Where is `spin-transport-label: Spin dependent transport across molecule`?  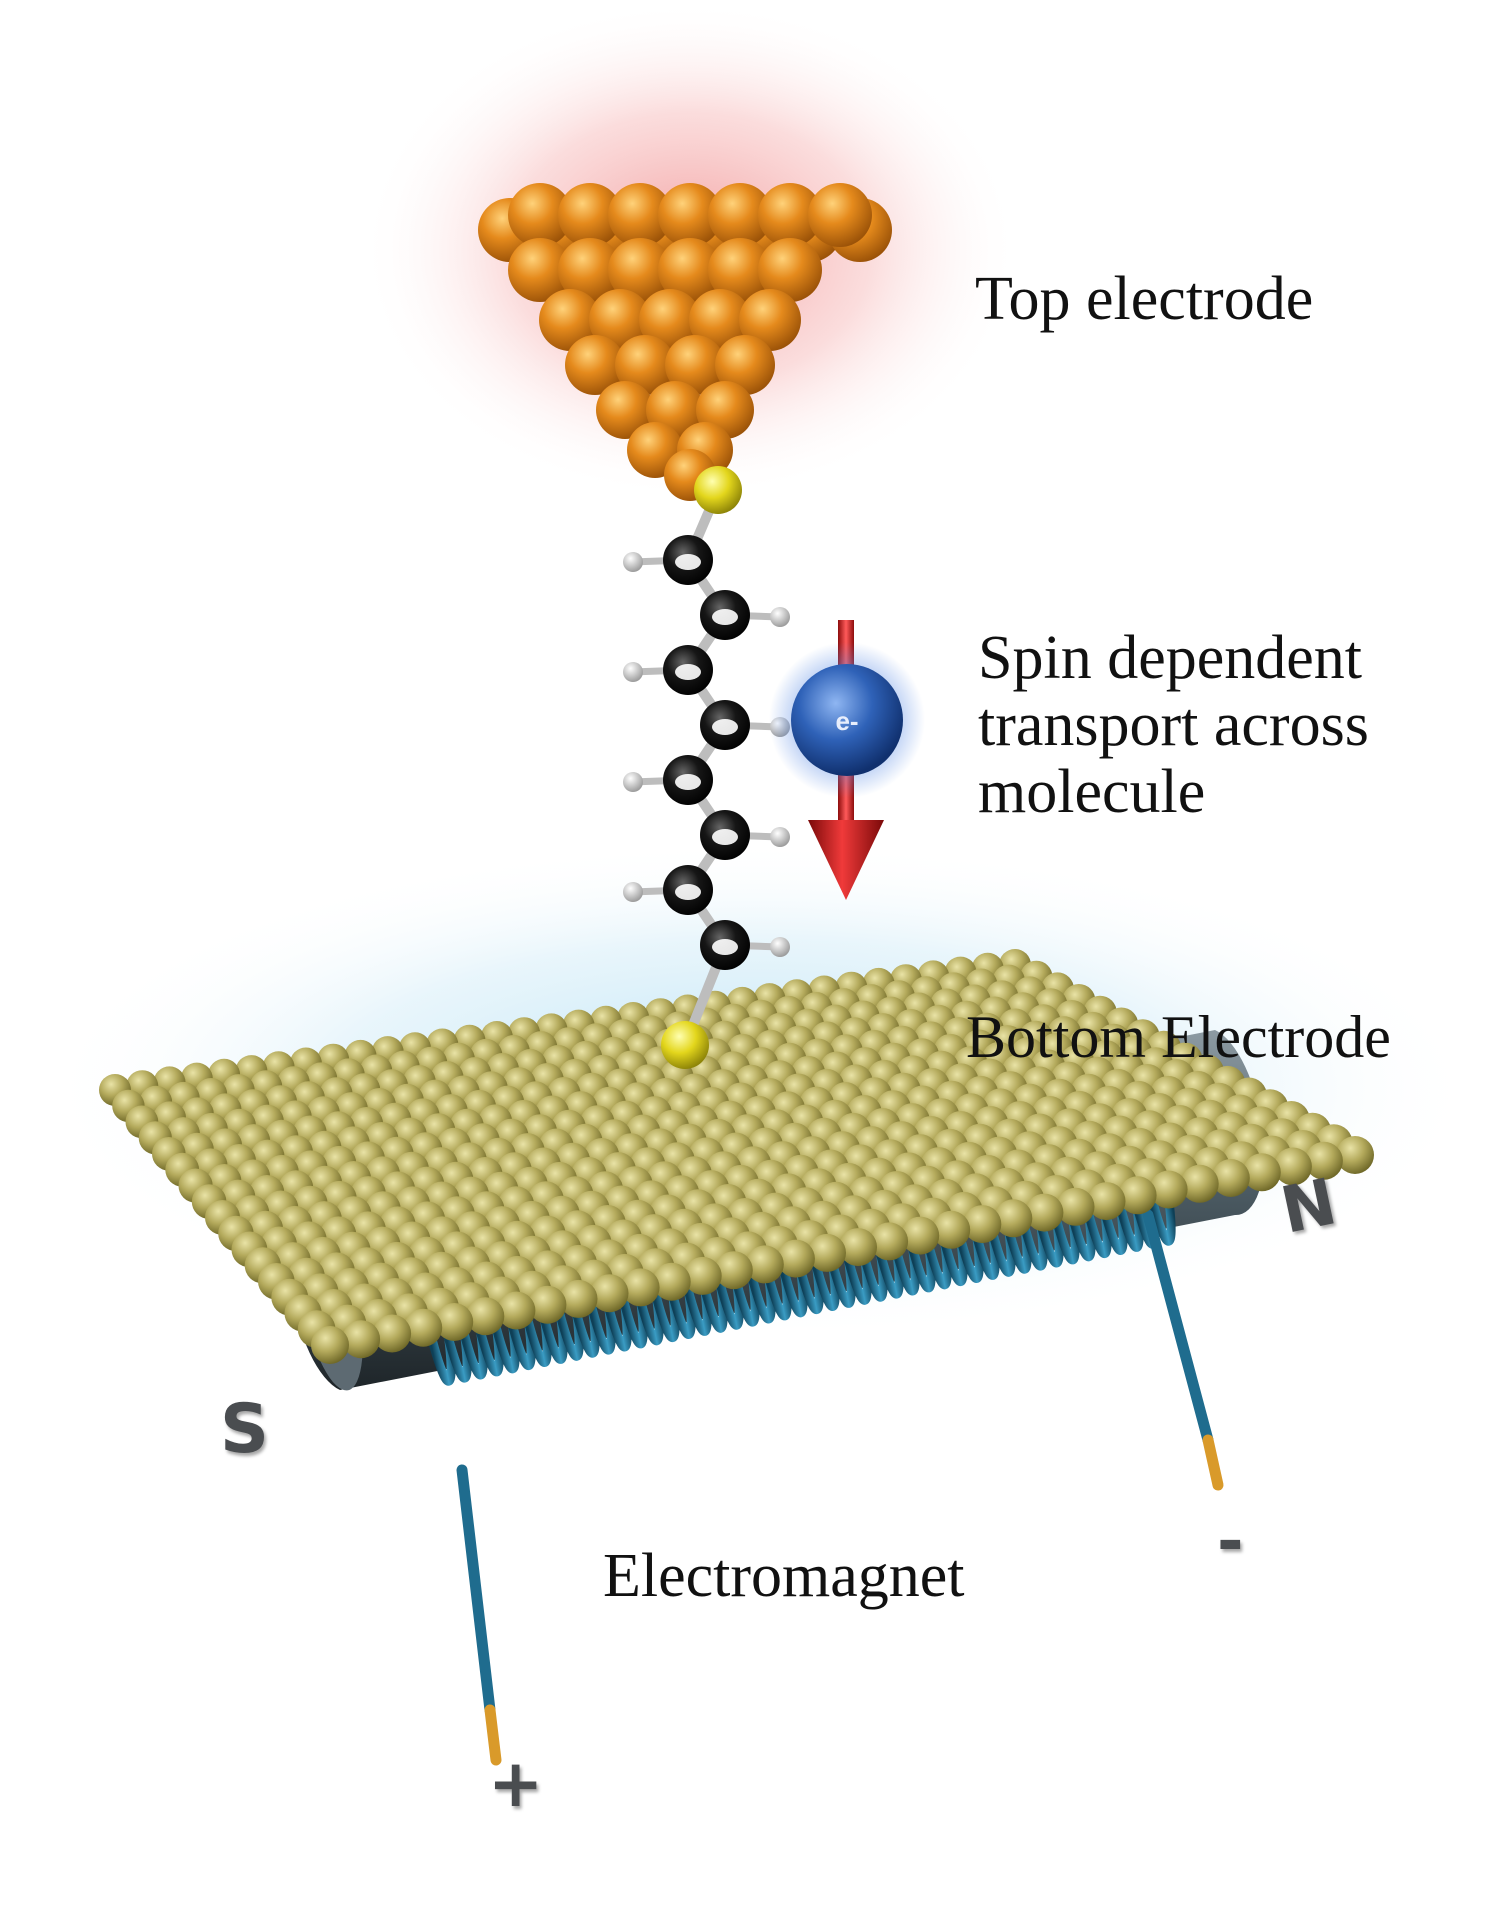
spin-transport-label: Spin dependent transport across molecule is located at coordinates (1173, 725).